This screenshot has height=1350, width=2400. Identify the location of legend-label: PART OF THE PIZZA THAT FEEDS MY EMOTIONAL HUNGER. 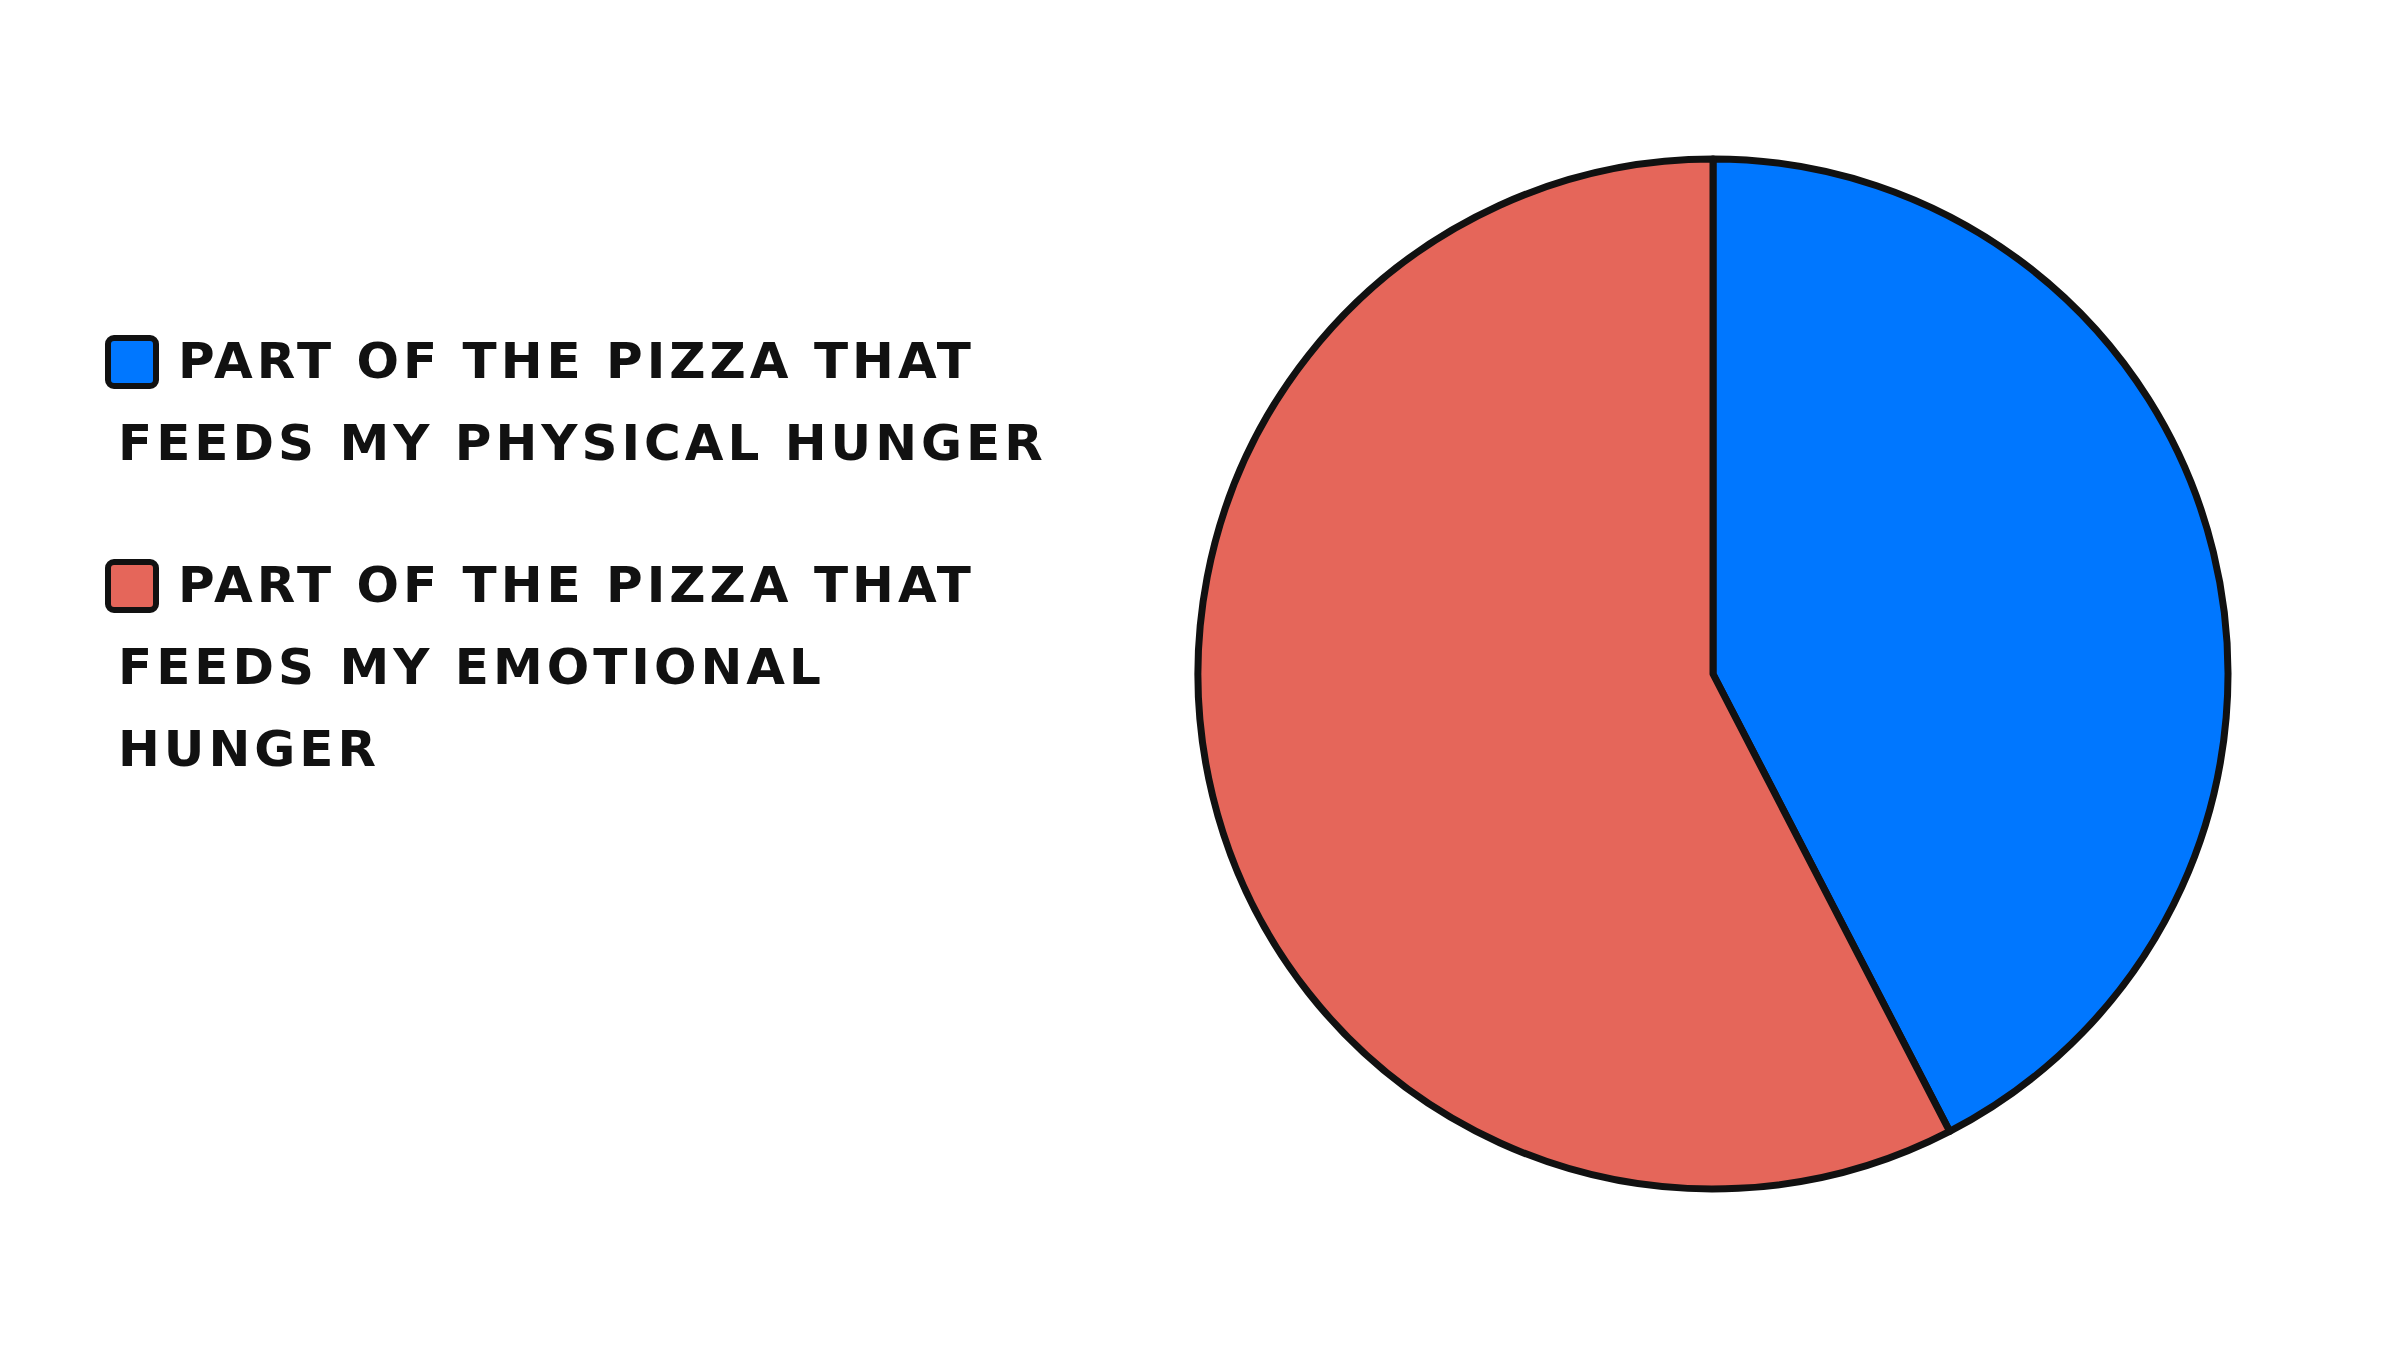
(546, 667).